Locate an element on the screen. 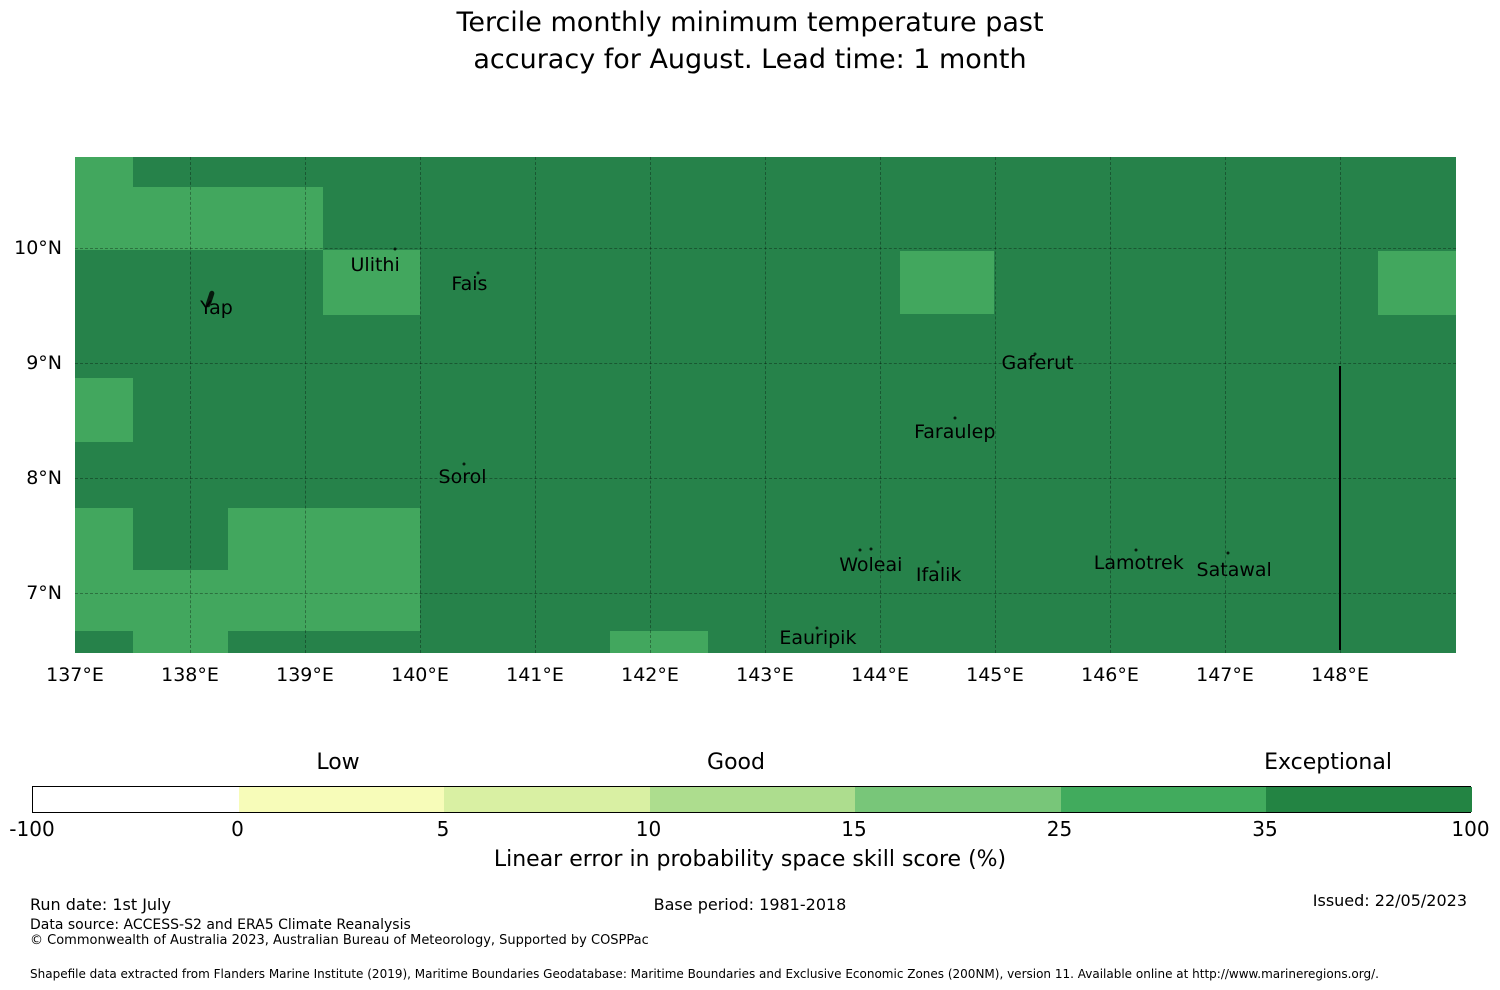  place-label-gaferut: Gaferut is located at coordinates (1037, 363).